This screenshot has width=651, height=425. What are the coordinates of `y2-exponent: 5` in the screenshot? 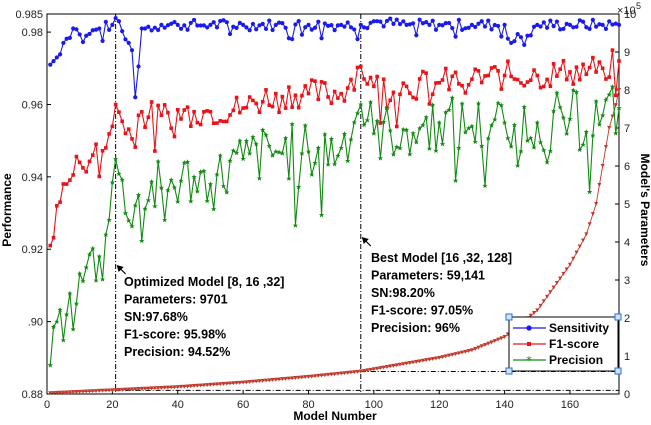 It's located at (638, 6).